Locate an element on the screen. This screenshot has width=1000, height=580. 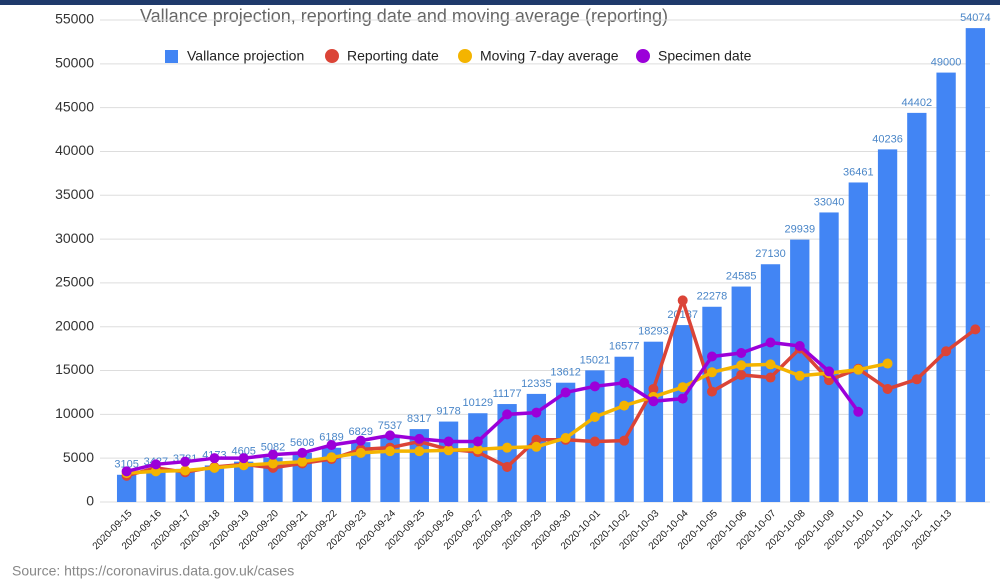
value-label: 54074 is located at coordinates (975, 18).